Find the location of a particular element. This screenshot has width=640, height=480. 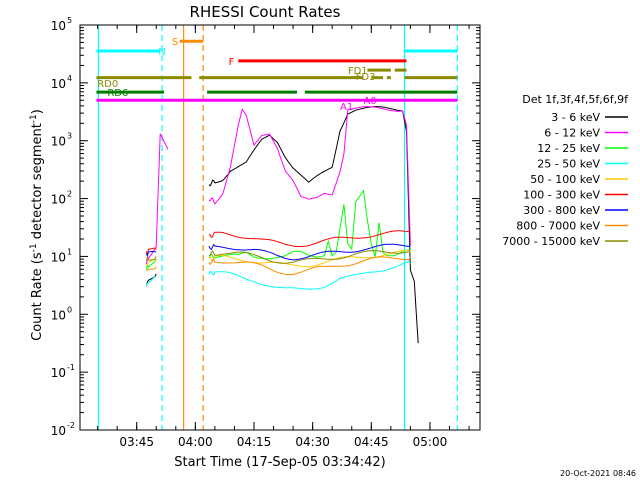

marker-label-RD0: RD0 is located at coordinates (107, 84).